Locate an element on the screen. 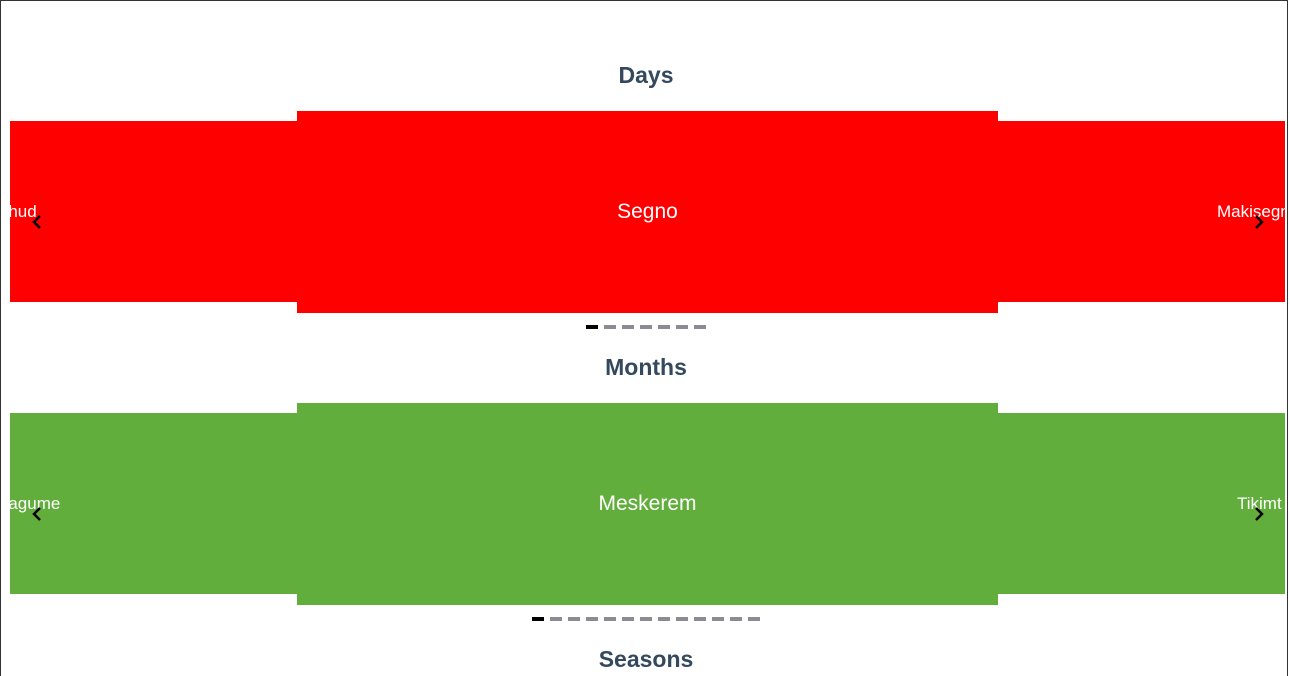 Image resolution: width=1290 pixels, height=676 pixels. months-title: Months is located at coordinates (646, 367).